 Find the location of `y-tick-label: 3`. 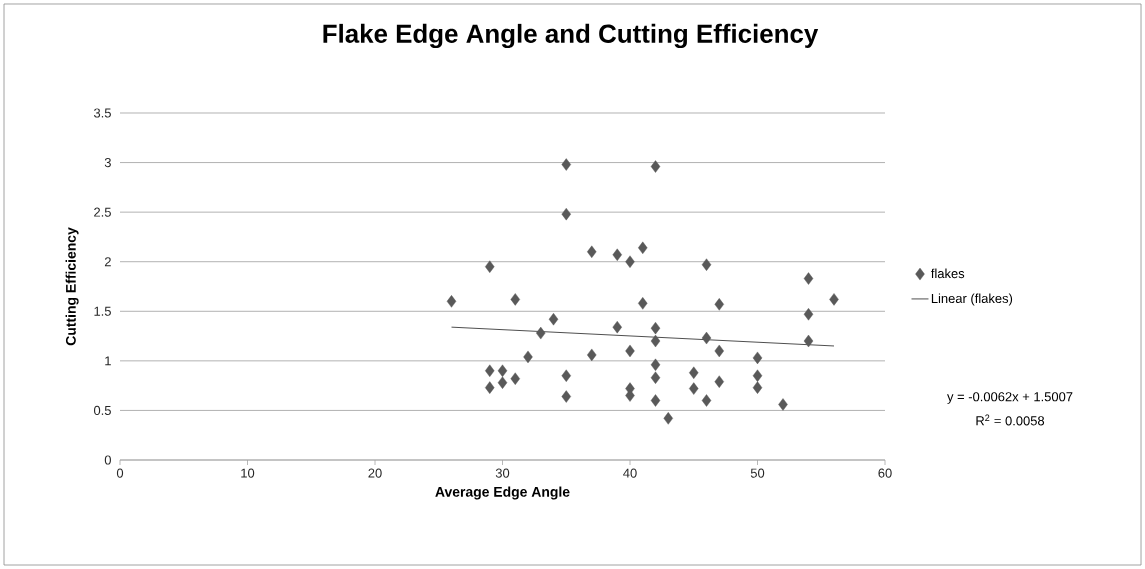

y-tick-label: 3 is located at coordinates (107, 162).